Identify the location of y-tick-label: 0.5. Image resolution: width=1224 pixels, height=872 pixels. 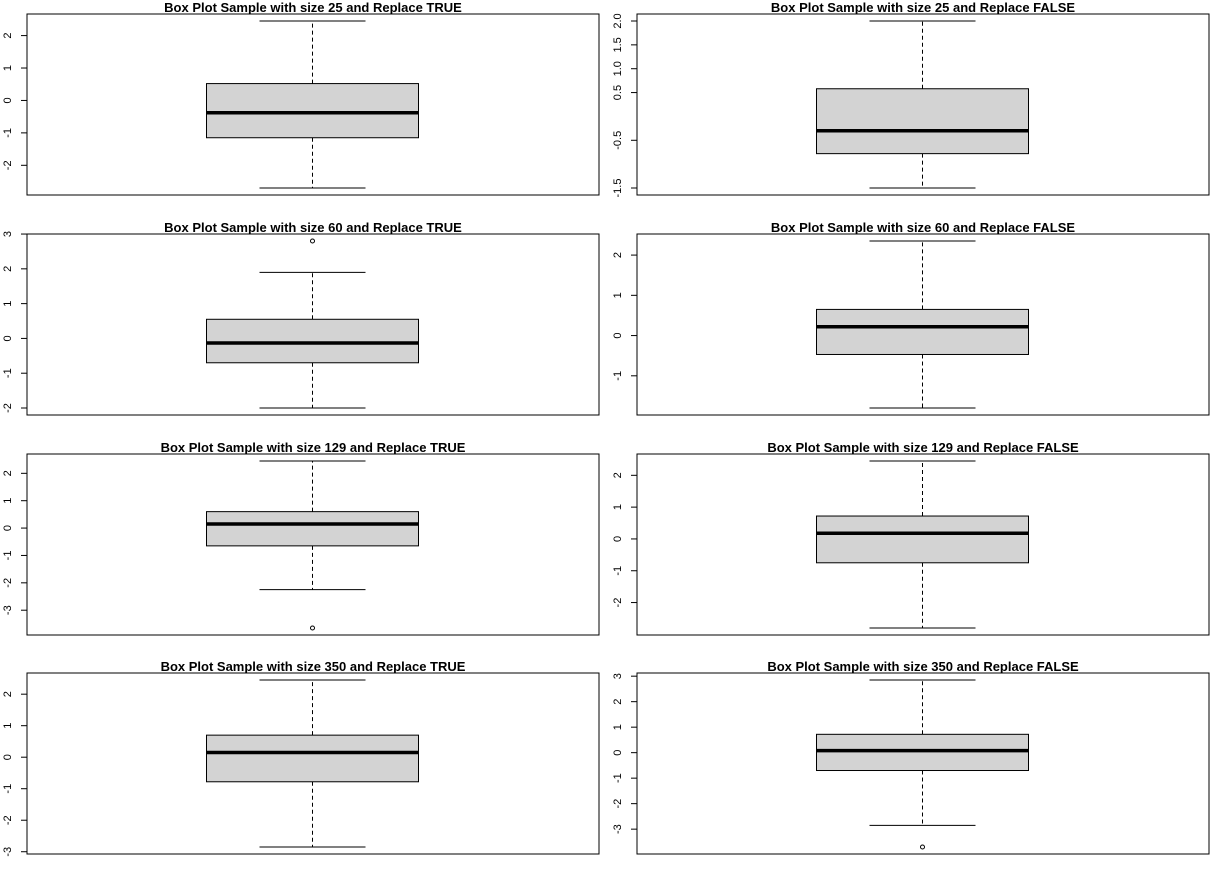
(618, 92).